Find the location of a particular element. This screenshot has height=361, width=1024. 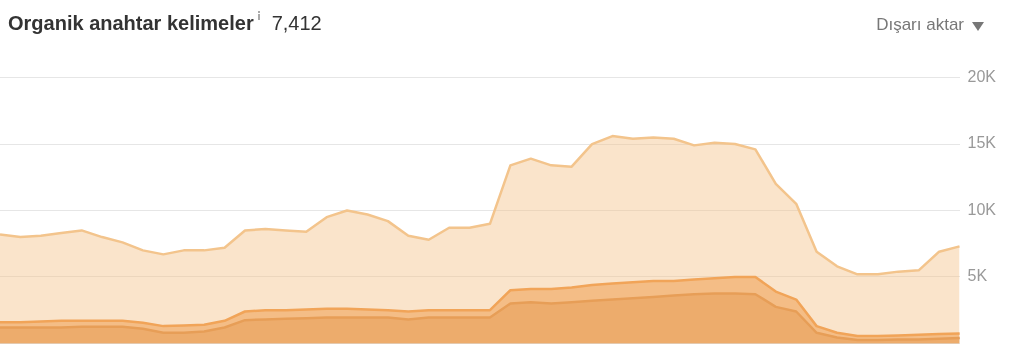

y-tick-label: 10K is located at coordinates (982, 209).